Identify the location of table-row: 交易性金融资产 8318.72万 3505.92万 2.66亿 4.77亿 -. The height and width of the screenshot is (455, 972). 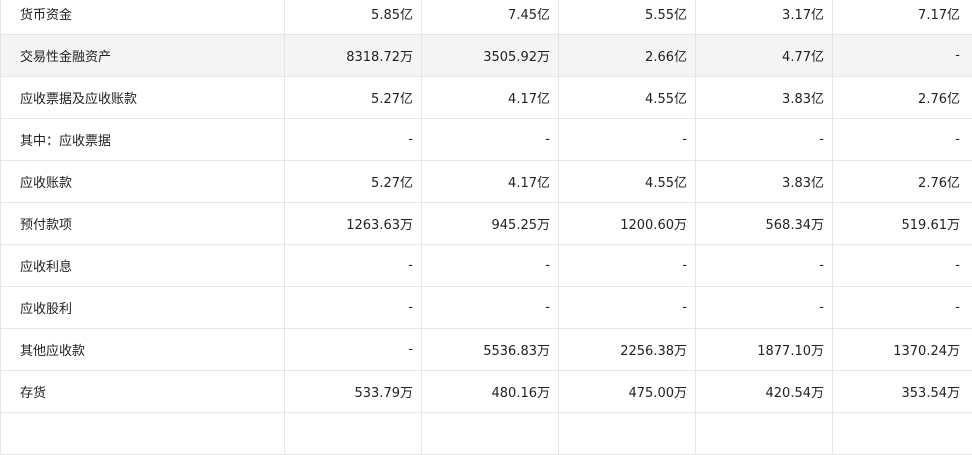
(486, 56).